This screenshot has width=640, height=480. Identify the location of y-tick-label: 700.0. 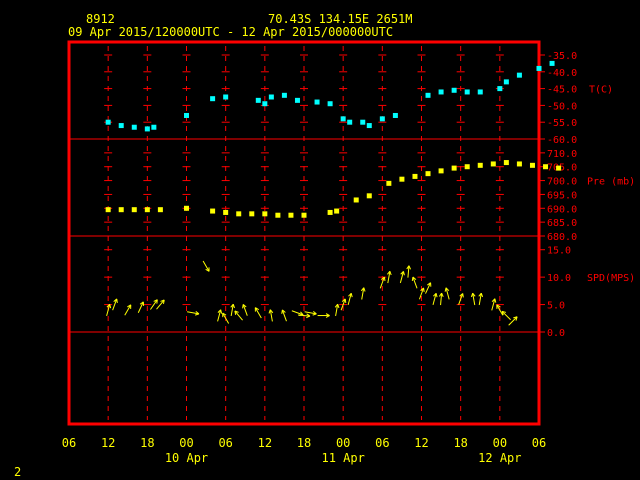
(562, 182).